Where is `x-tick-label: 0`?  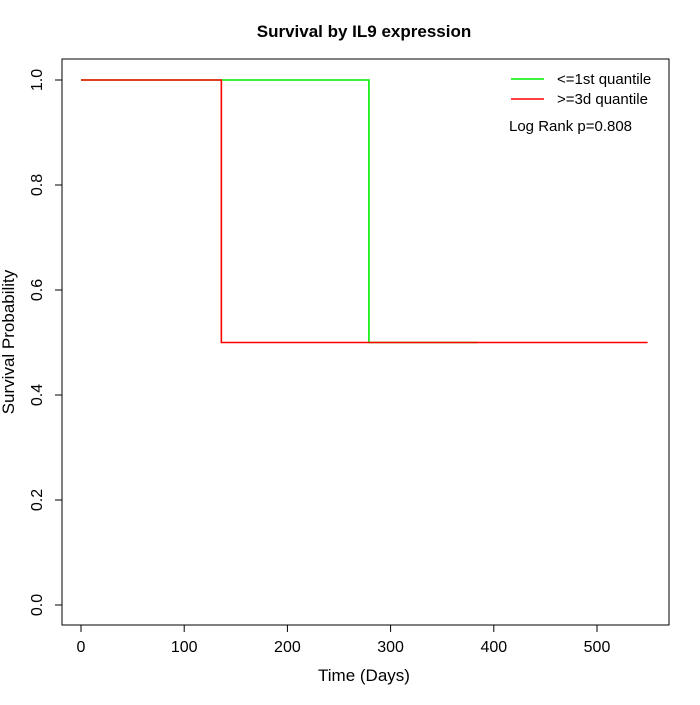
x-tick-label: 0 is located at coordinates (81, 647).